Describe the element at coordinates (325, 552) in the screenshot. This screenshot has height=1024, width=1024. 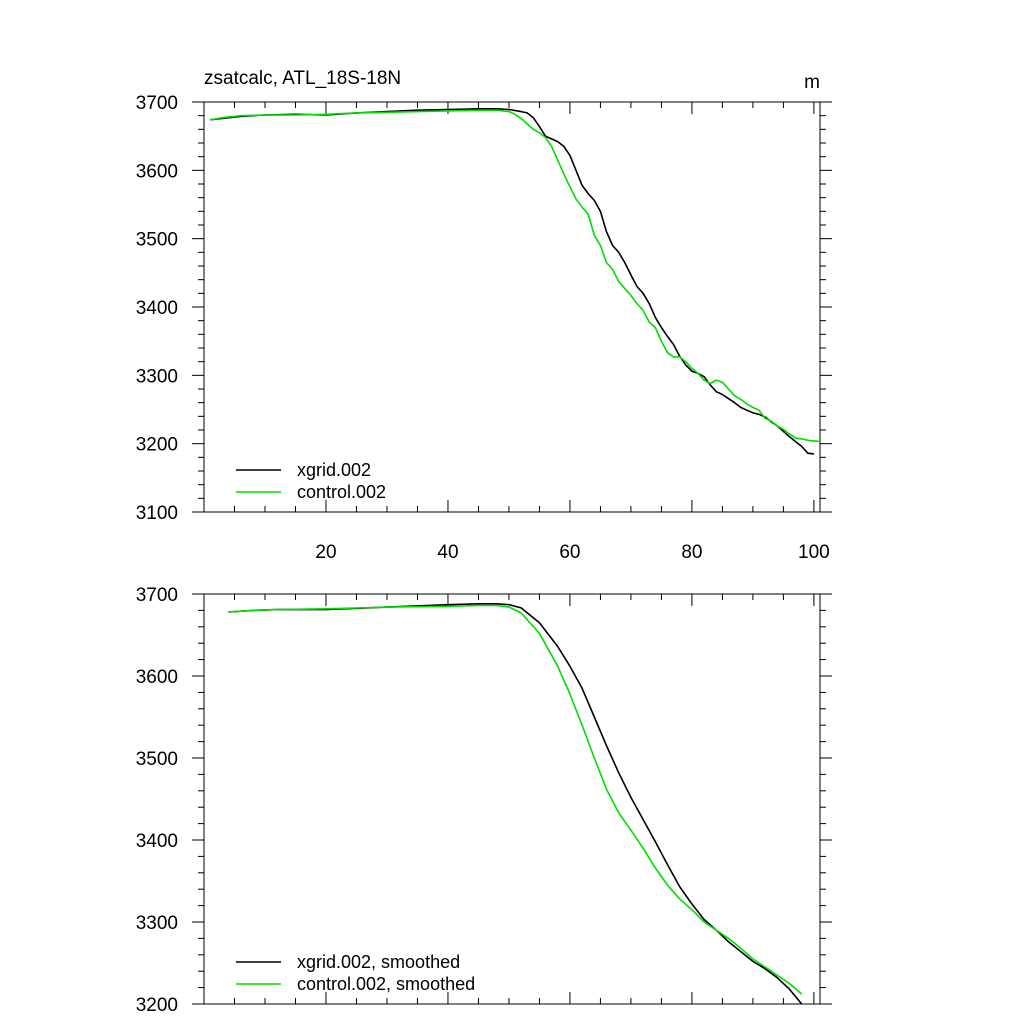
I see `top-x-tick-label: 20` at that location.